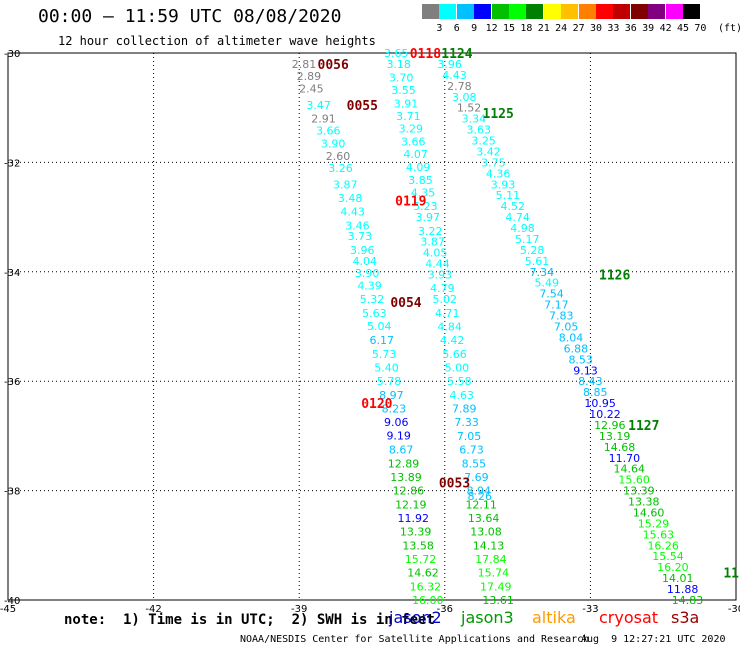  What do you see at coordinates (381, 340) in the screenshot?
I see `swh-data-label: 6.17` at bounding box center [381, 340].